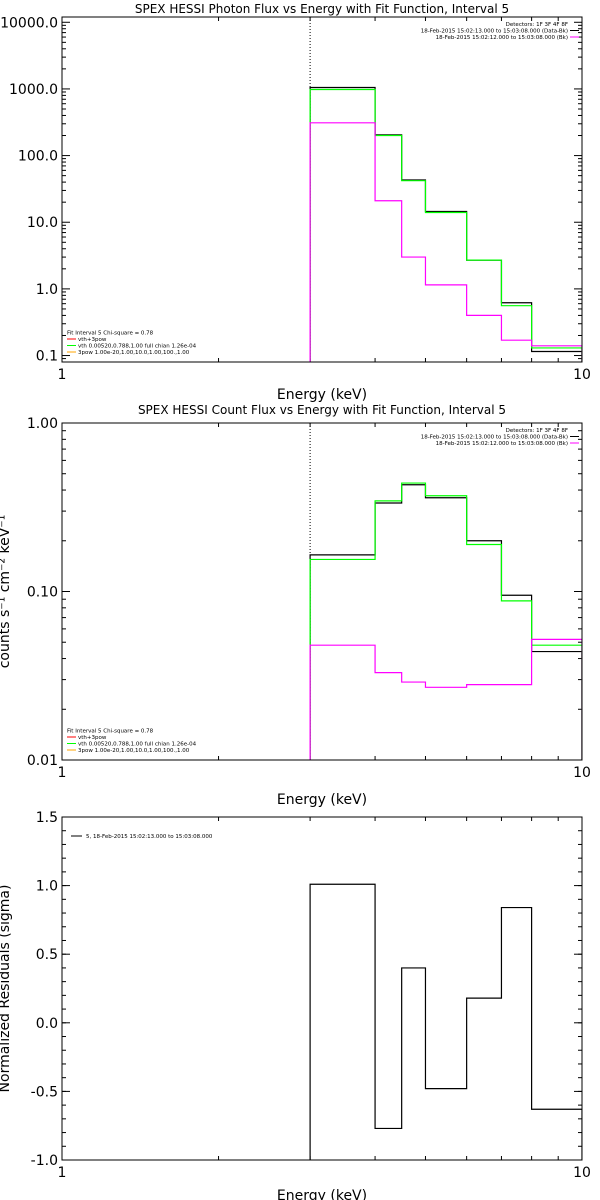 This screenshot has height=1200, width=600. Describe the element at coordinates (38, 157) in the screenshot. I see `y-tick-label: 100.0` at that location.